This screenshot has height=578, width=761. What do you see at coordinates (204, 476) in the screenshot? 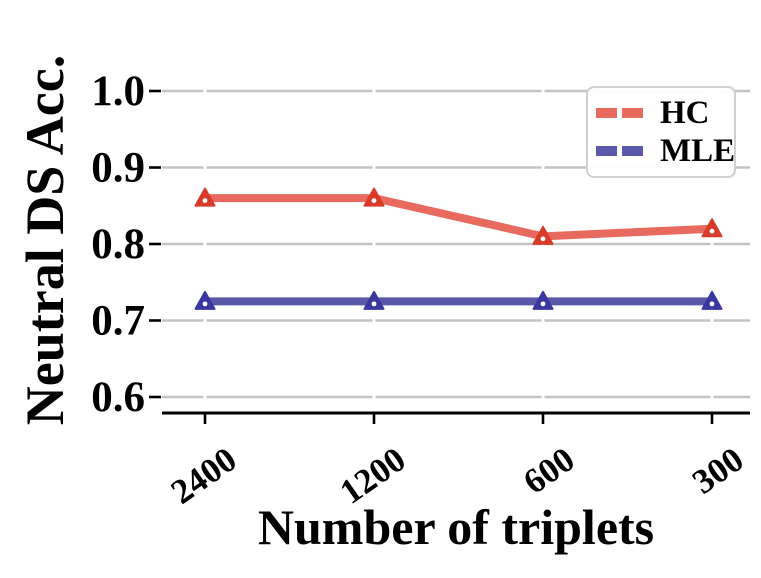
I see `x-tick-label: 2400` at bounding box center [204, 476].